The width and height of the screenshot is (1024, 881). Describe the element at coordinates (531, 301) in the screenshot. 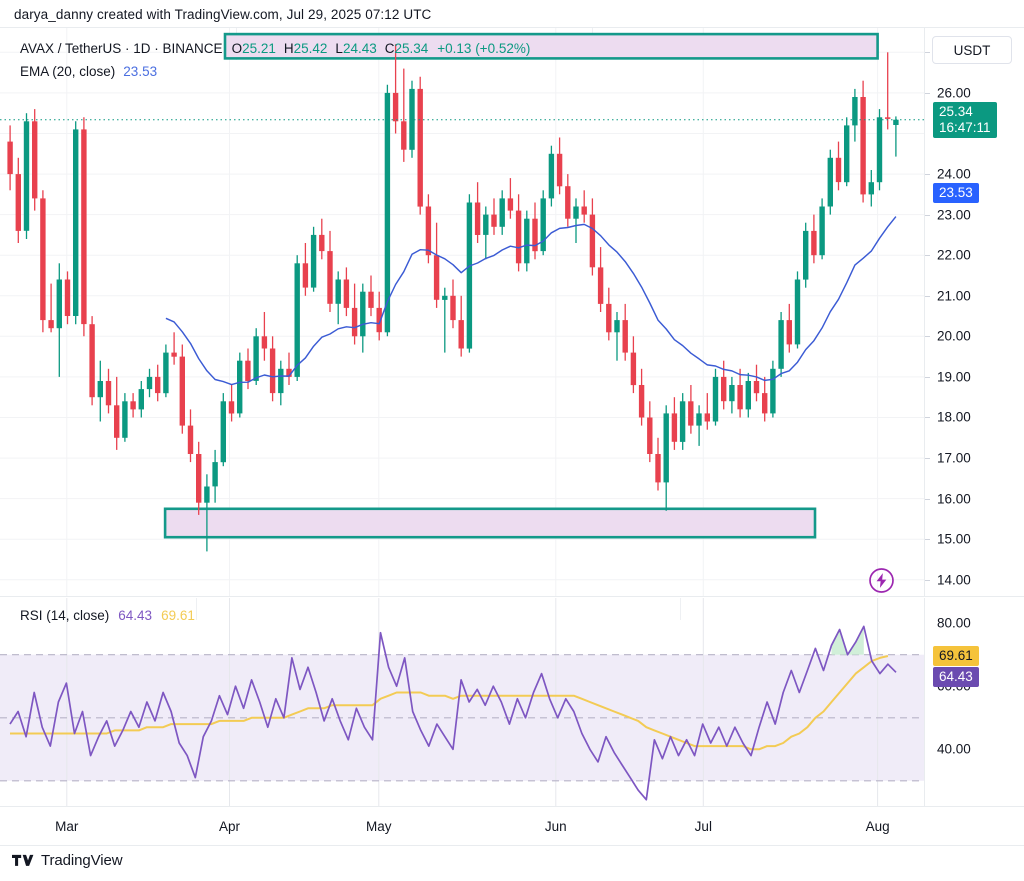

I see `ema-20-line` at that location.